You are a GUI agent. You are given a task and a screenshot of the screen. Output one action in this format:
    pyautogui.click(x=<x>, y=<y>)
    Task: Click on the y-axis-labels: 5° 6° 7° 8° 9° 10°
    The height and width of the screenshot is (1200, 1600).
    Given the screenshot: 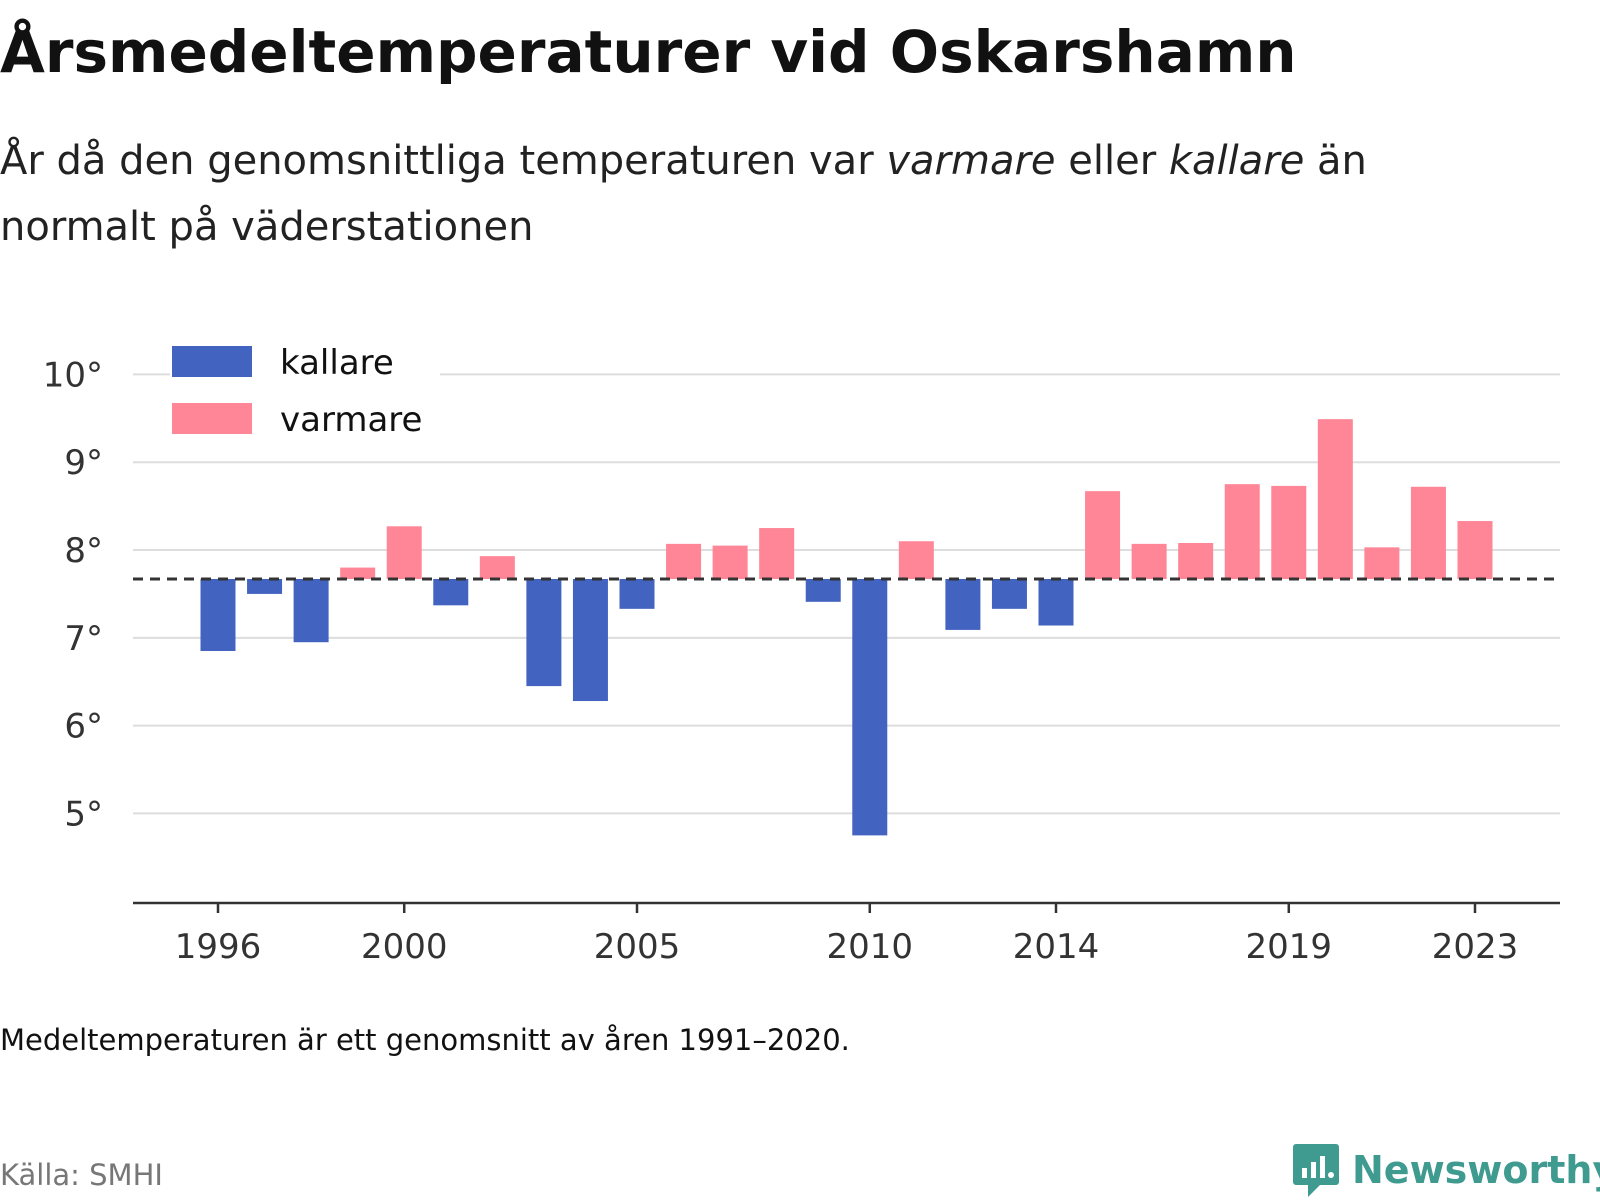 What is the action you would take?
    pyautogui.click(x=73, y=594)
    